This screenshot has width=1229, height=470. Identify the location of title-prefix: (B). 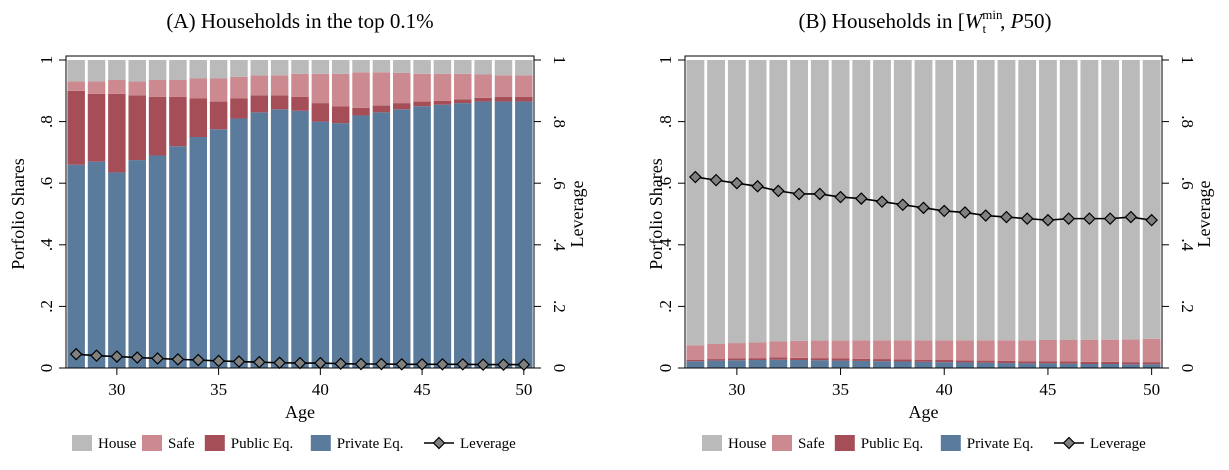
(813, 21).